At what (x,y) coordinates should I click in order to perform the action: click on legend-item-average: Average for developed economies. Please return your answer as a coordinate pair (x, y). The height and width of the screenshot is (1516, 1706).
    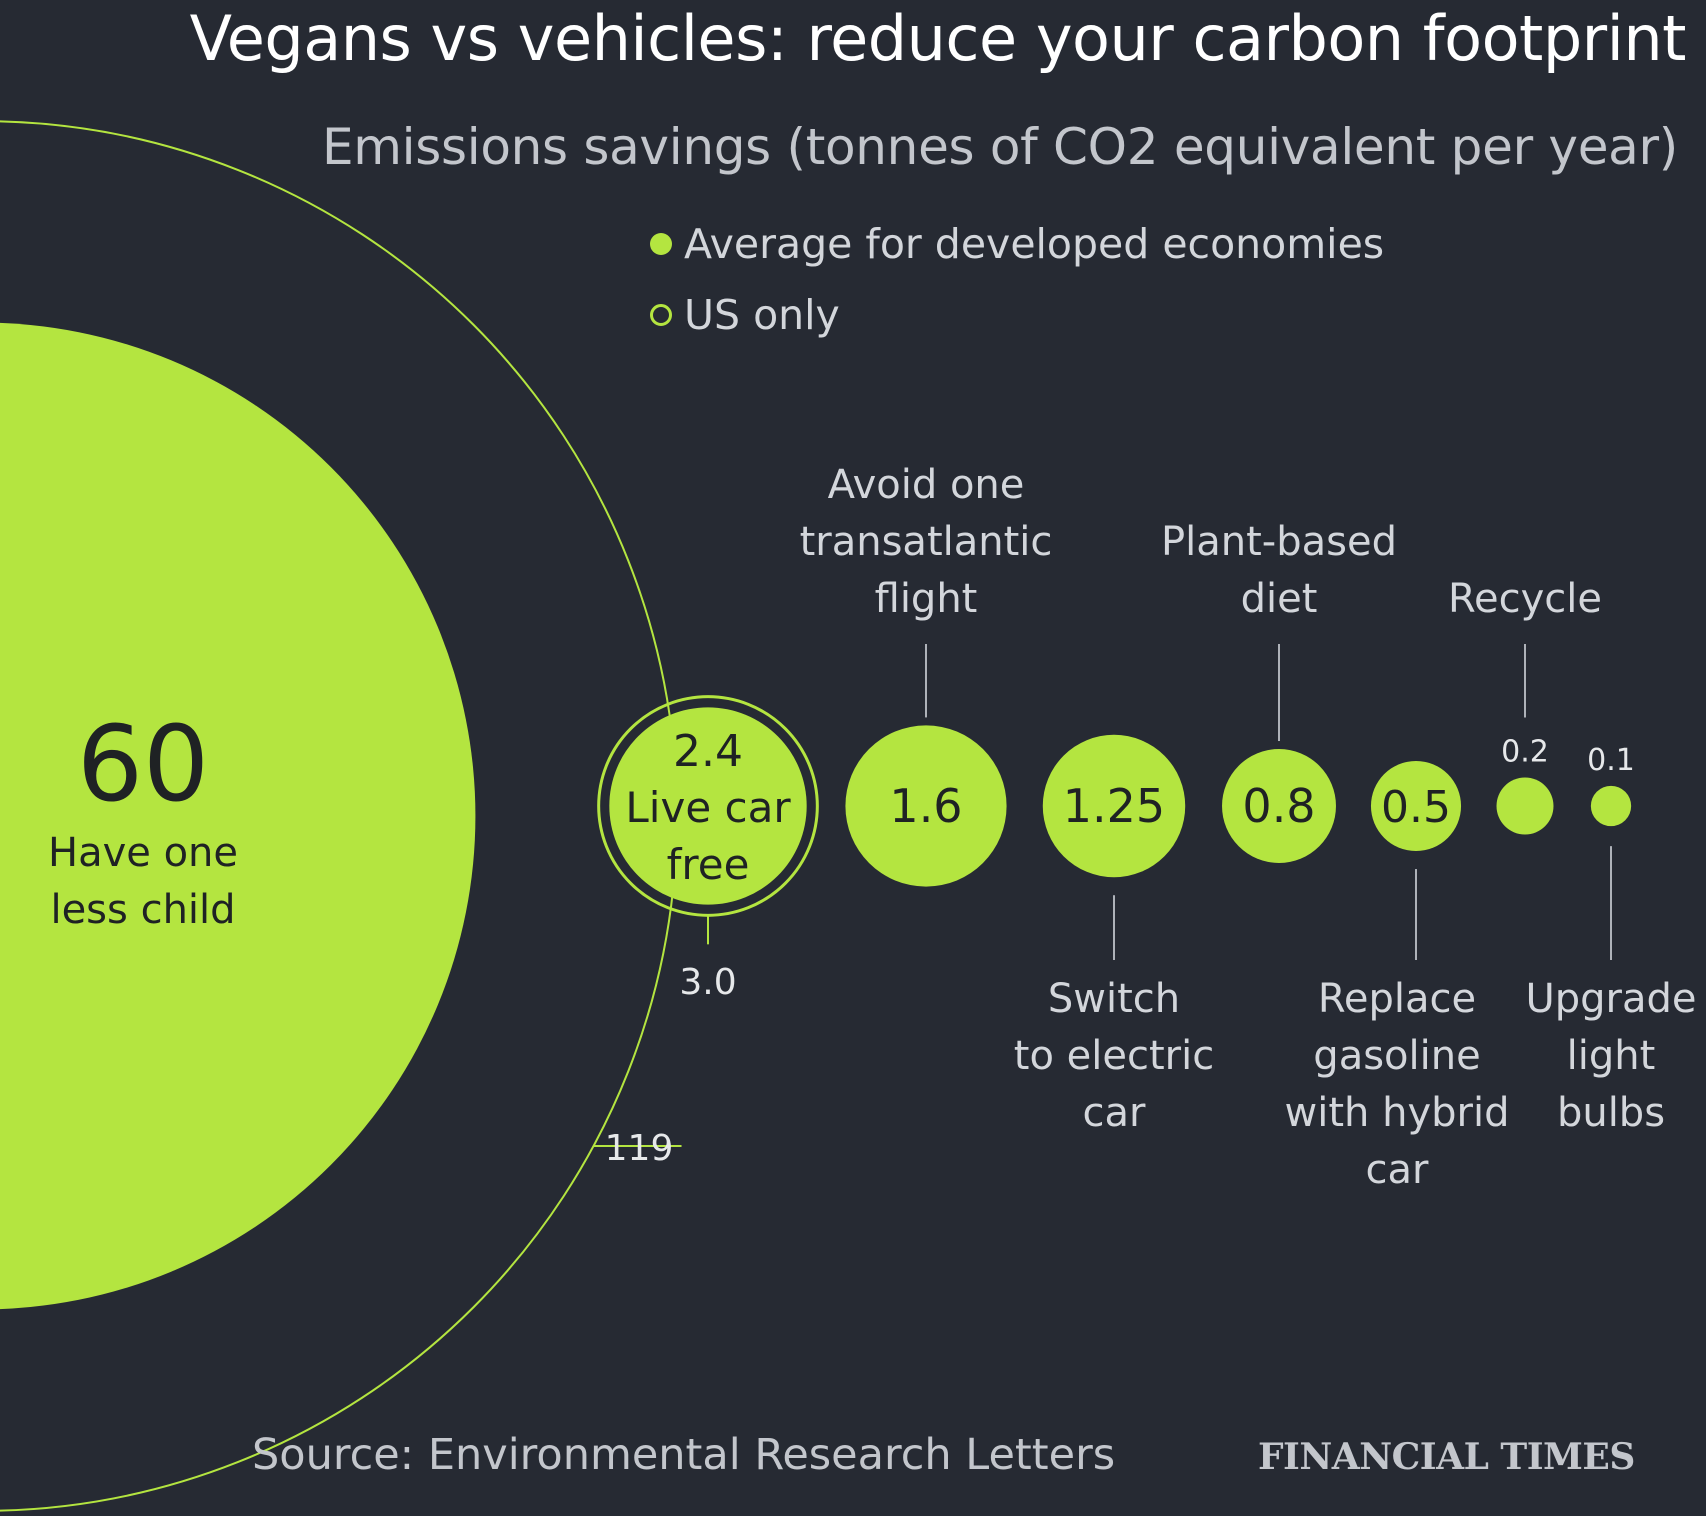
    Looking at the image, I should click on (1017, 244).